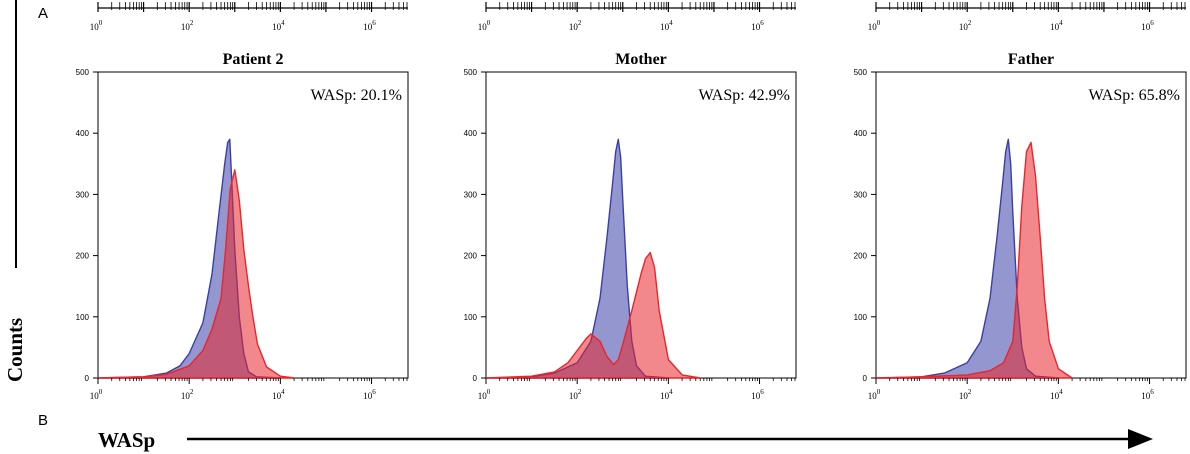 This screenshot has width=1190, height=454. What do you see at coordinates (126, 440) in the screenshot?
I see `x-axis-label: WASp` at bounding box center [126, 440].